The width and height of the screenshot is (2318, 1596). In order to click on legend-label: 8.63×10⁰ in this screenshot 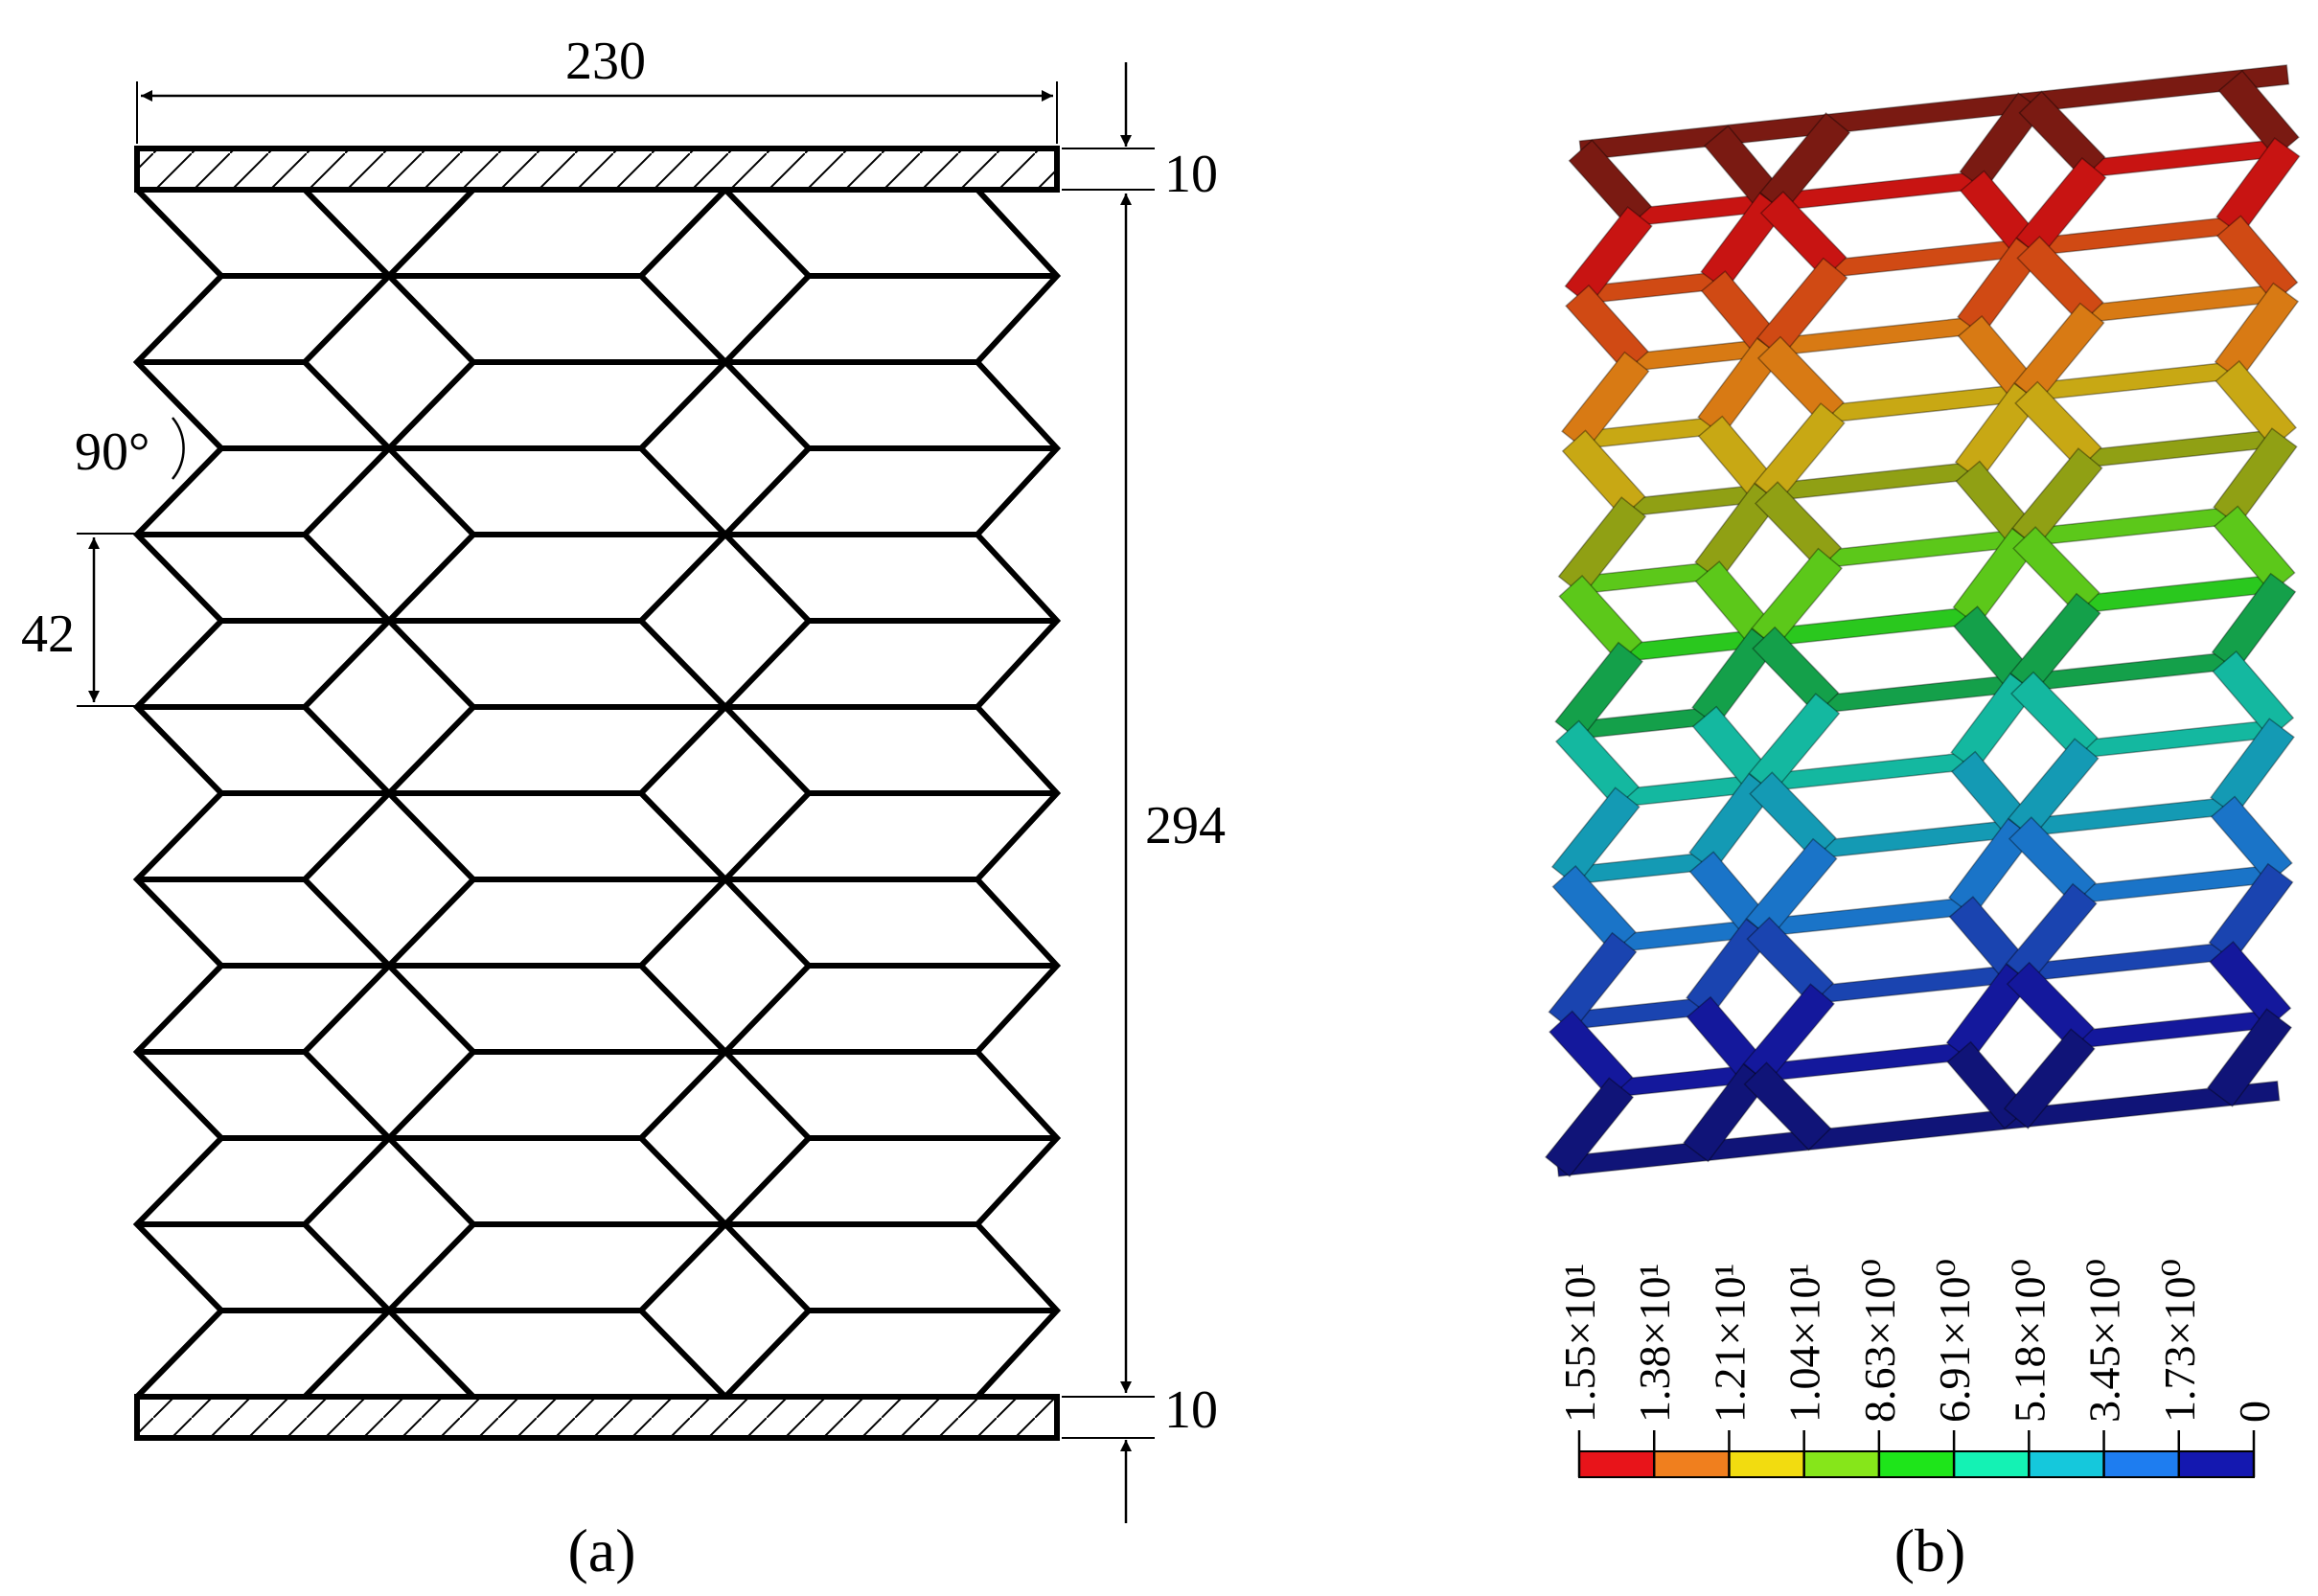, I will do `click(1879, 1341)`.